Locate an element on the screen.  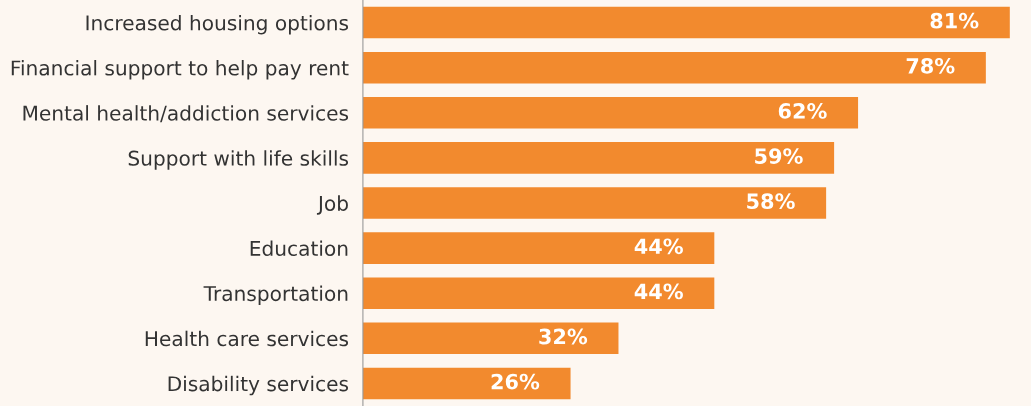
data-label: 58% is located at coordinates (771, 201).